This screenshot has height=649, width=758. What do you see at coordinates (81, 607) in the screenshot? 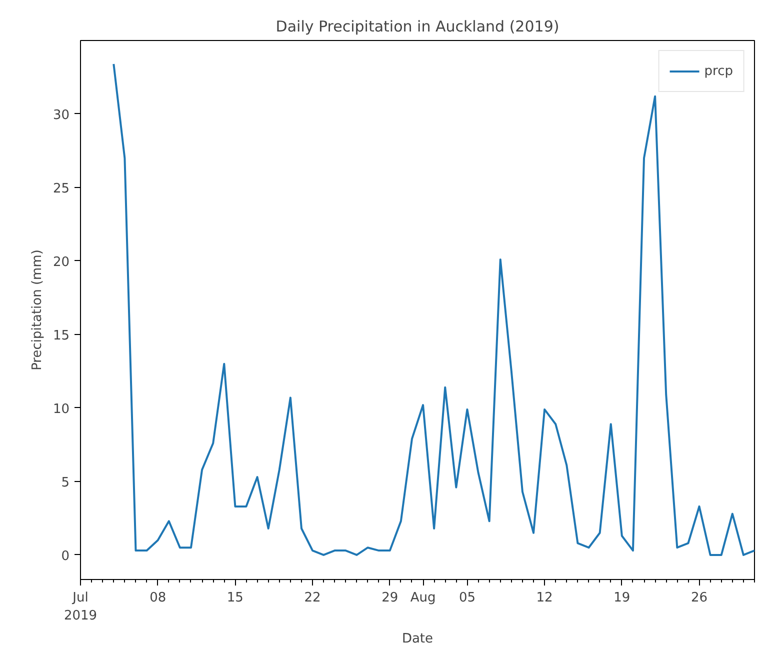
I see `x-tick-label: Jul 2019` at bounding box center [81, 607].